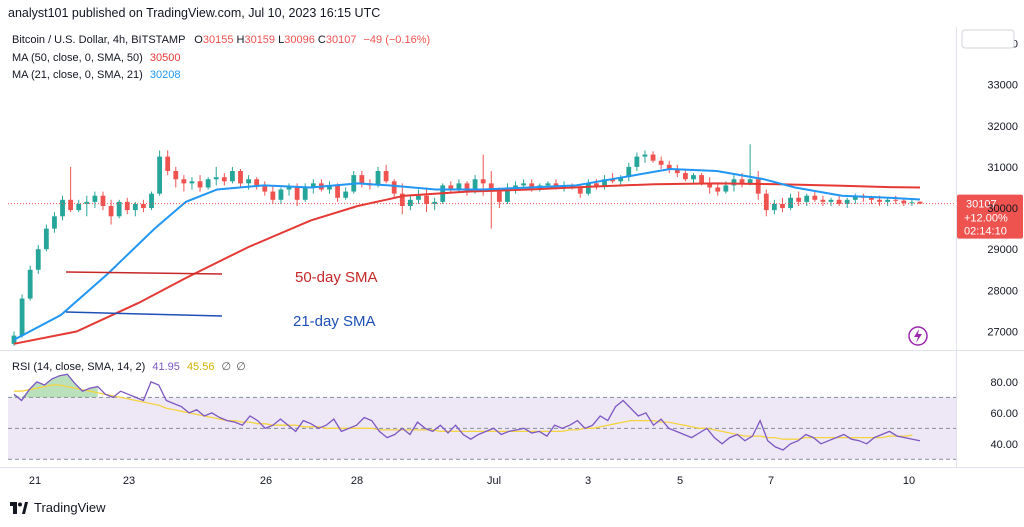 Image resolution: width=1024 pixels, height=527 pixels. What do you see at coordinates (19, 507) in the screenshot?
I see `tradingview-logo-icon` at bounding box center [19, 507].